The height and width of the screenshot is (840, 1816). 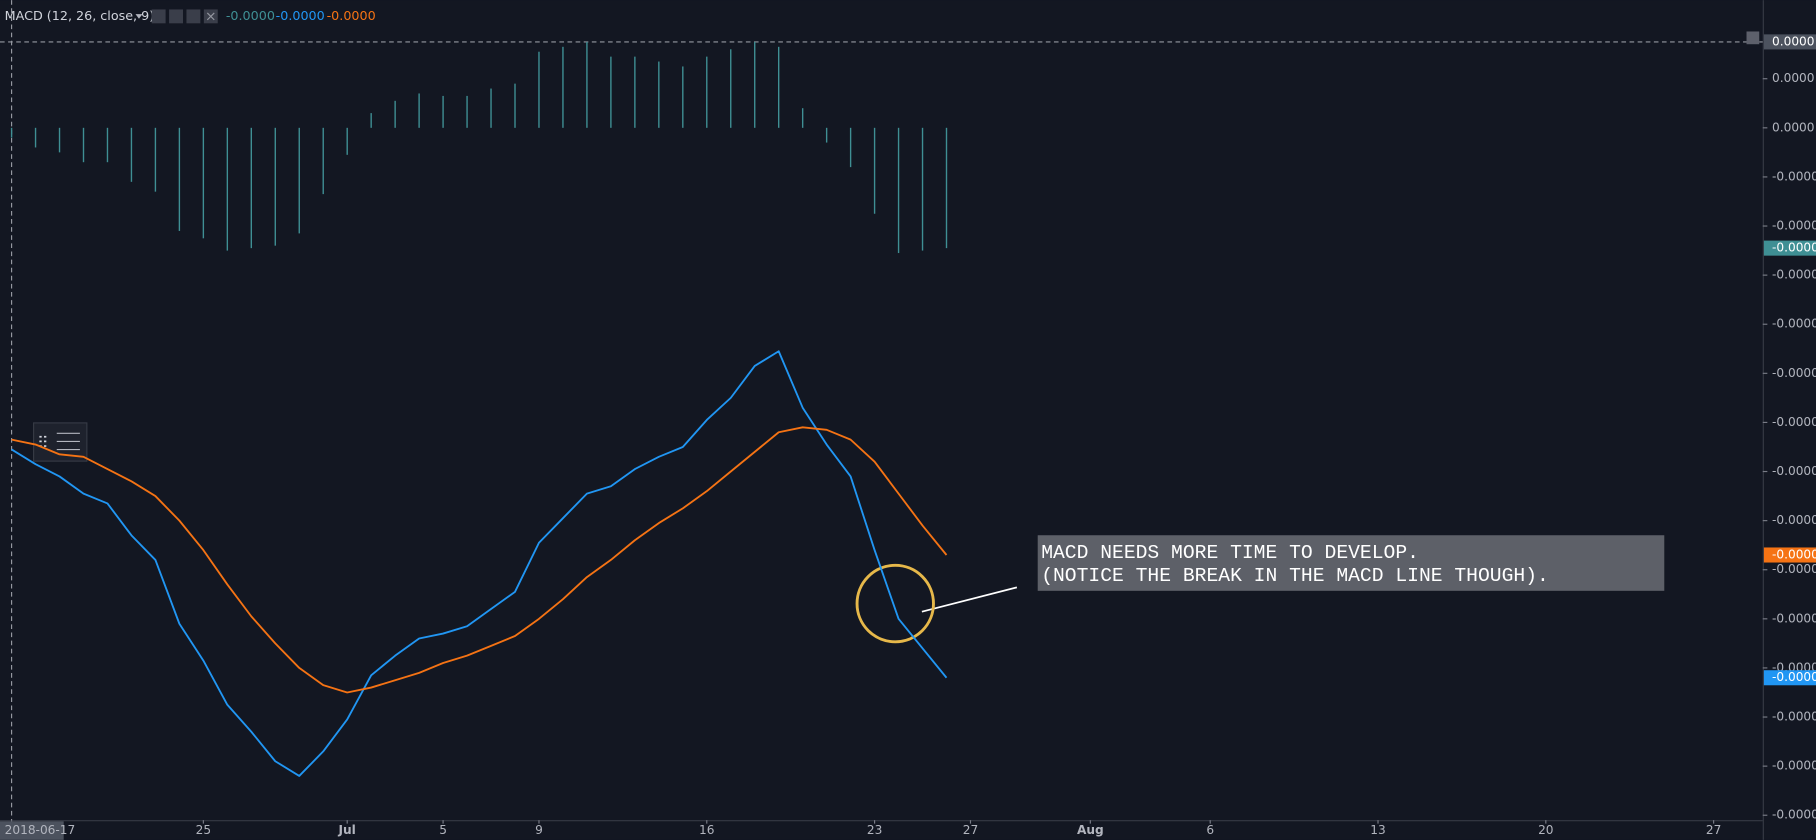 I want to click on indicator-header: MACD (12, 26, close, 9), so click(x=111, y=16).